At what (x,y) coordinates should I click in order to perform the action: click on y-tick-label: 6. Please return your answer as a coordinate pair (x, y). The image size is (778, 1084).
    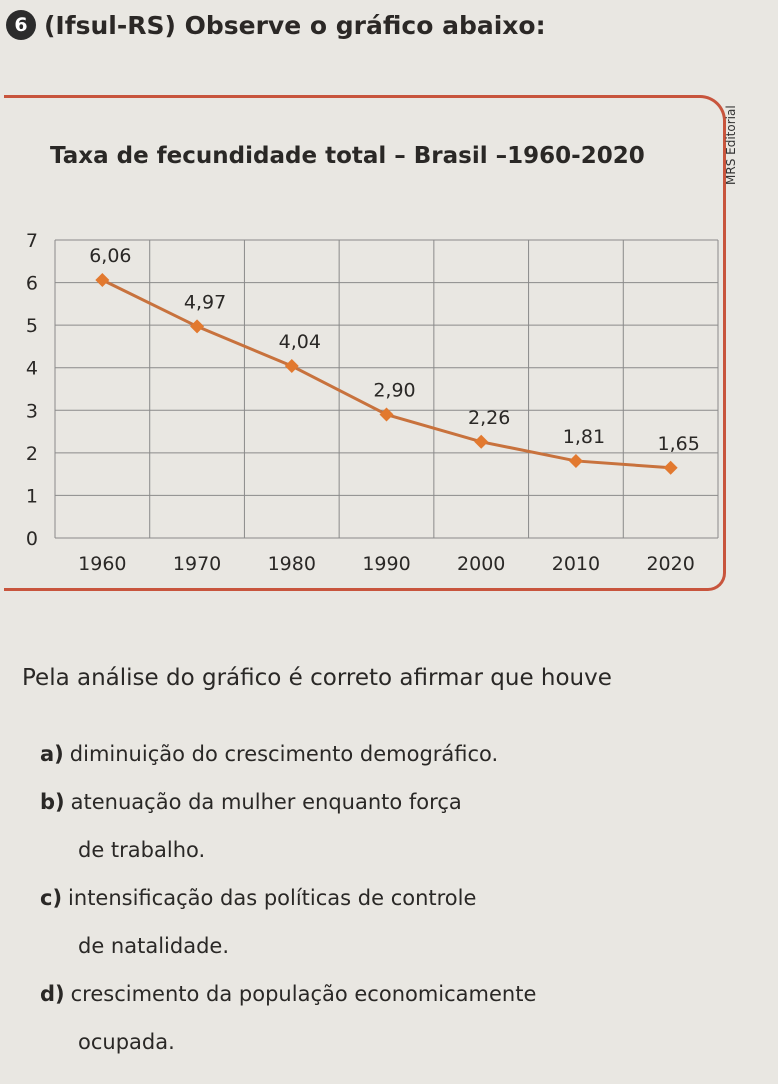
    Looking at the image, I should click on (32, 284).